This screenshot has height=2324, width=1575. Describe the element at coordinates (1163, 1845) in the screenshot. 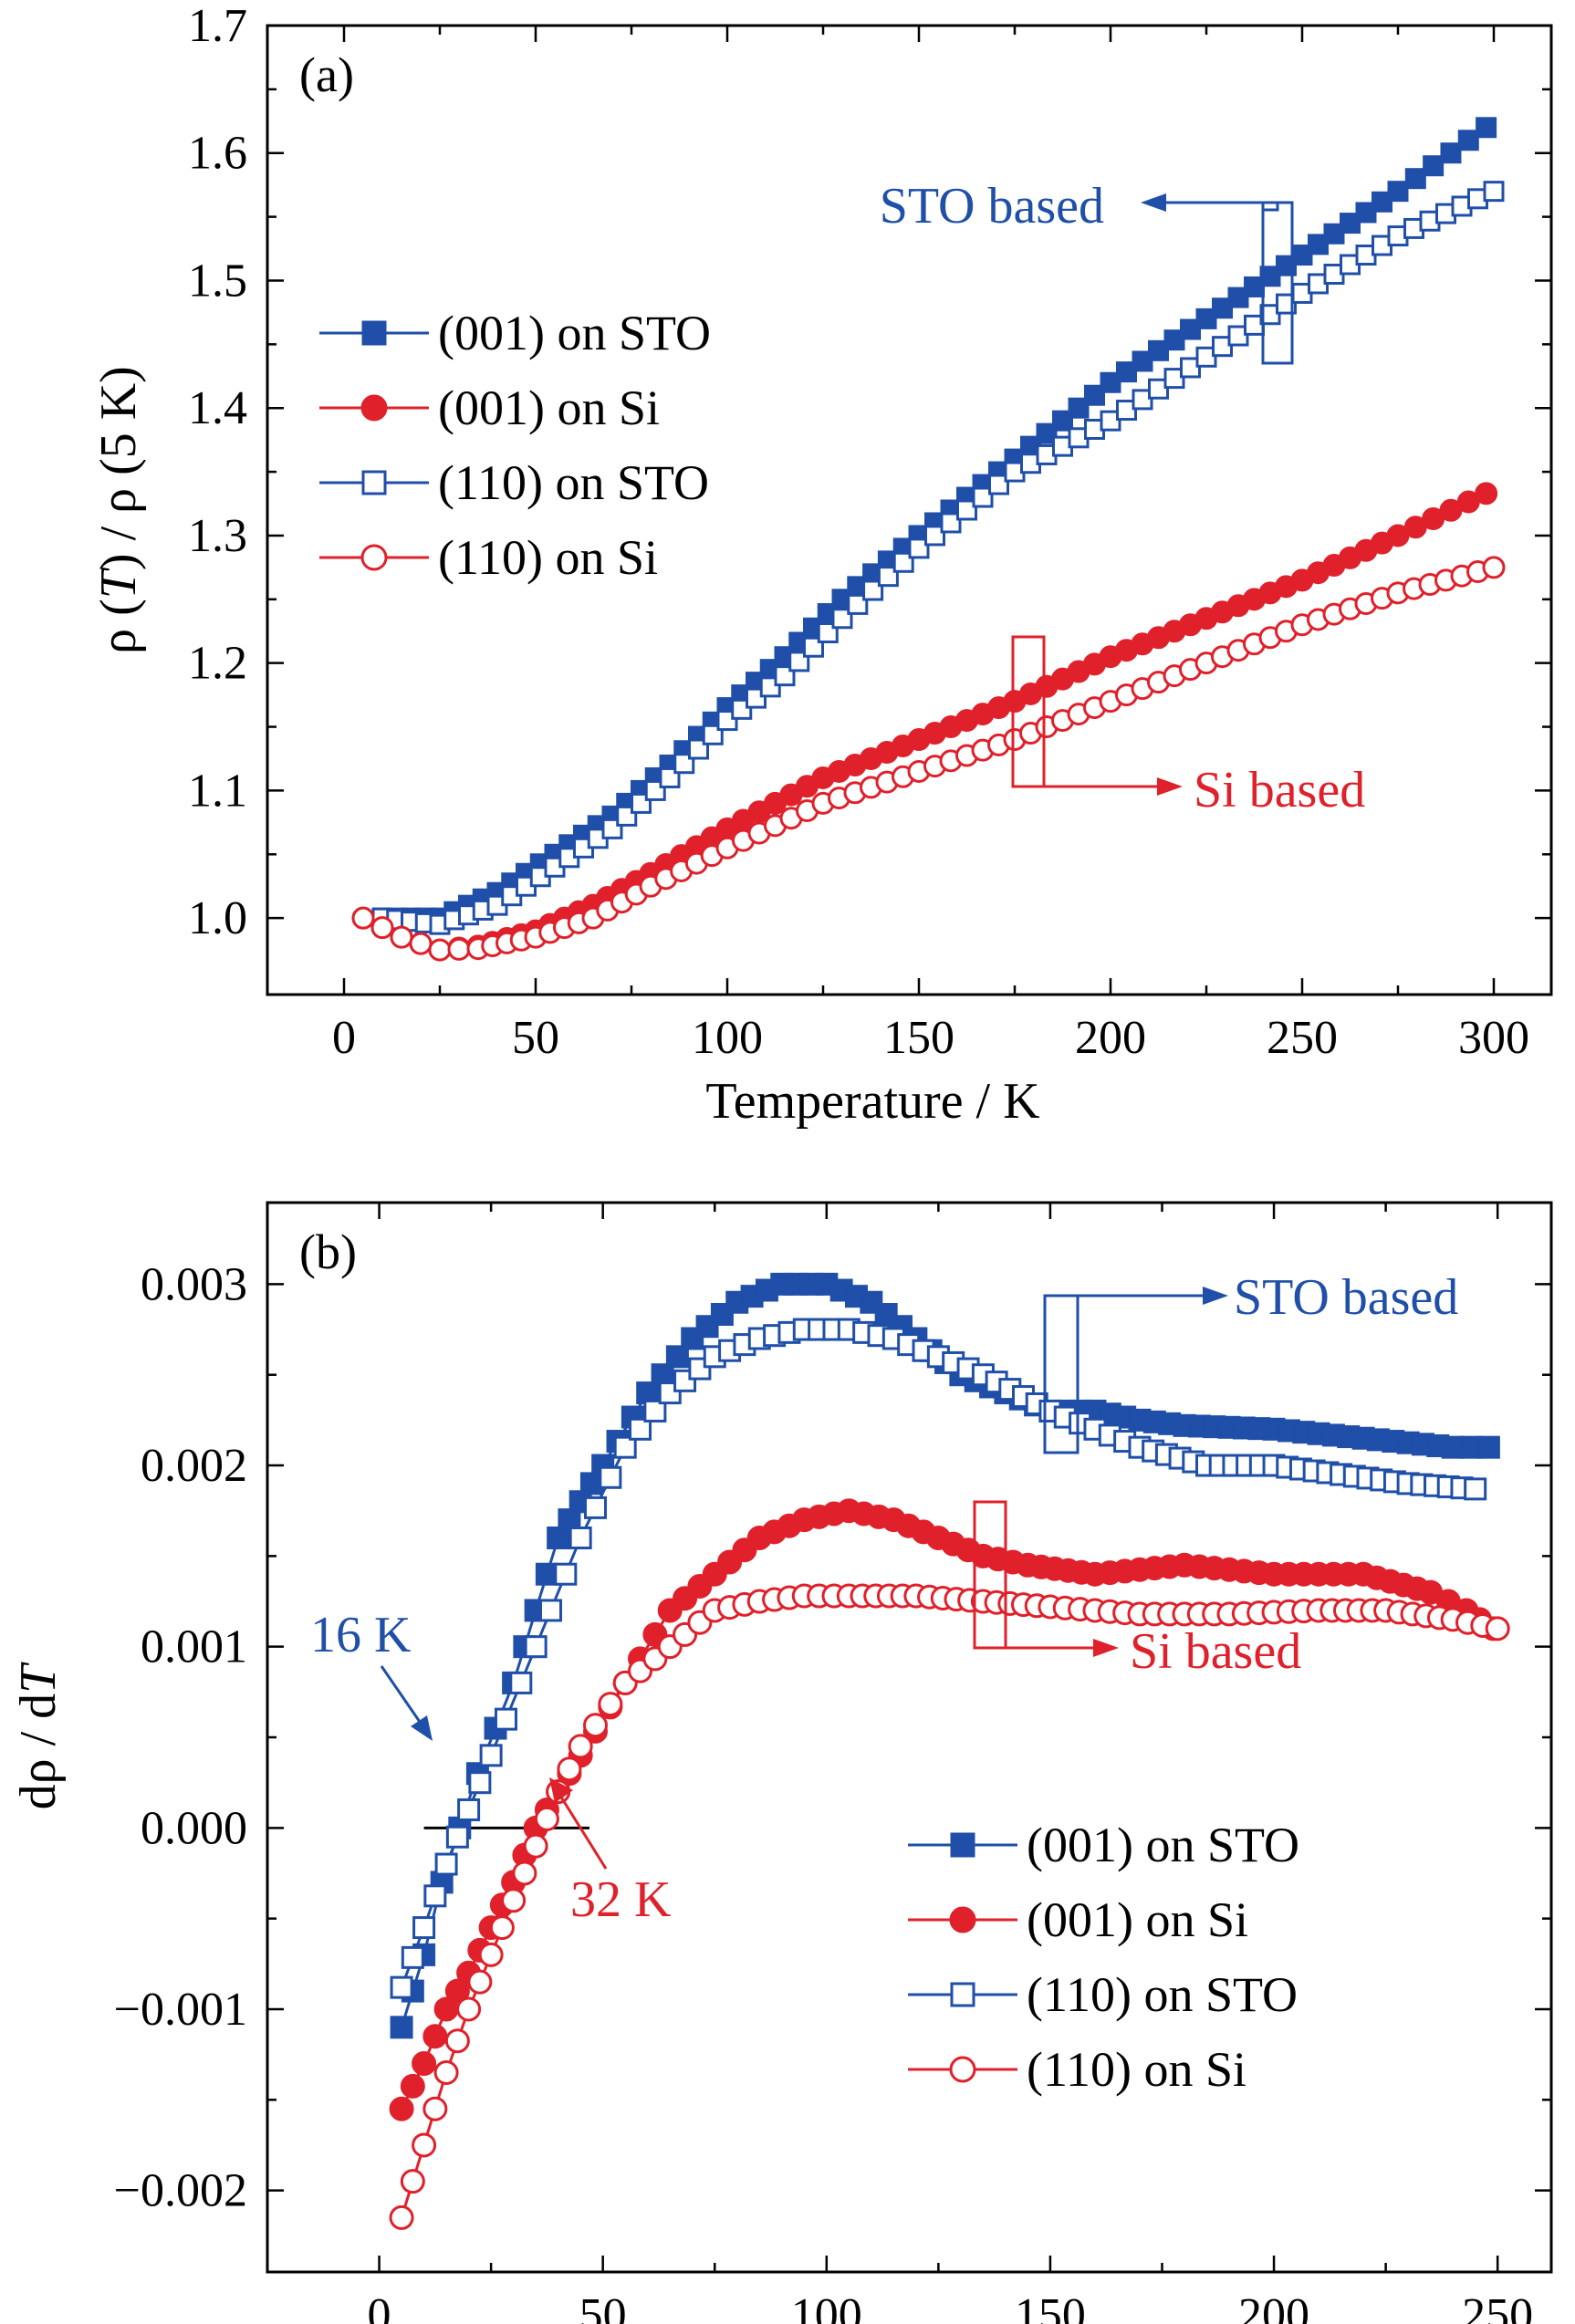

I see `legend-label: (001) on STO` at that location.